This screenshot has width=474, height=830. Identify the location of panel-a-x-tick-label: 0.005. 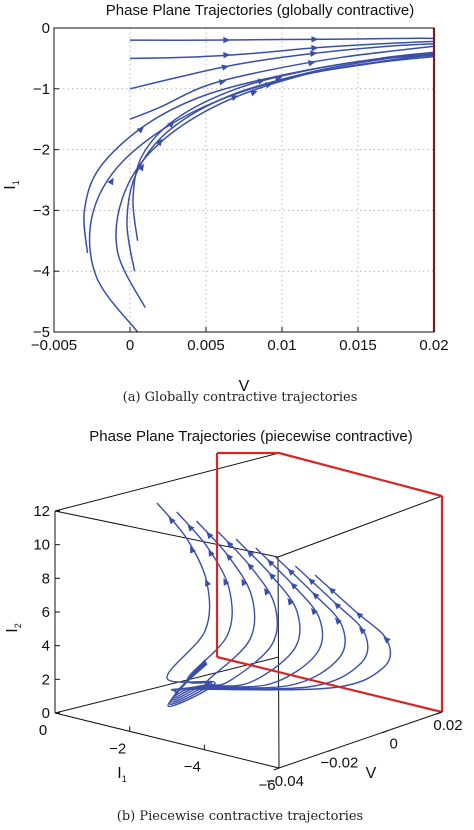
(206, 345).